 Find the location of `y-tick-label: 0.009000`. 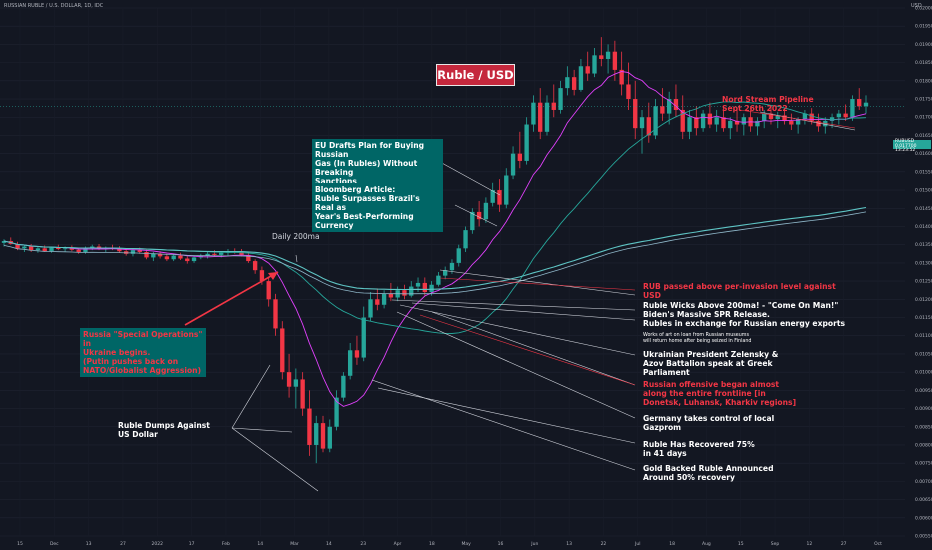

y-tick-label: 0.009000 is located at coordinates (923, 409).